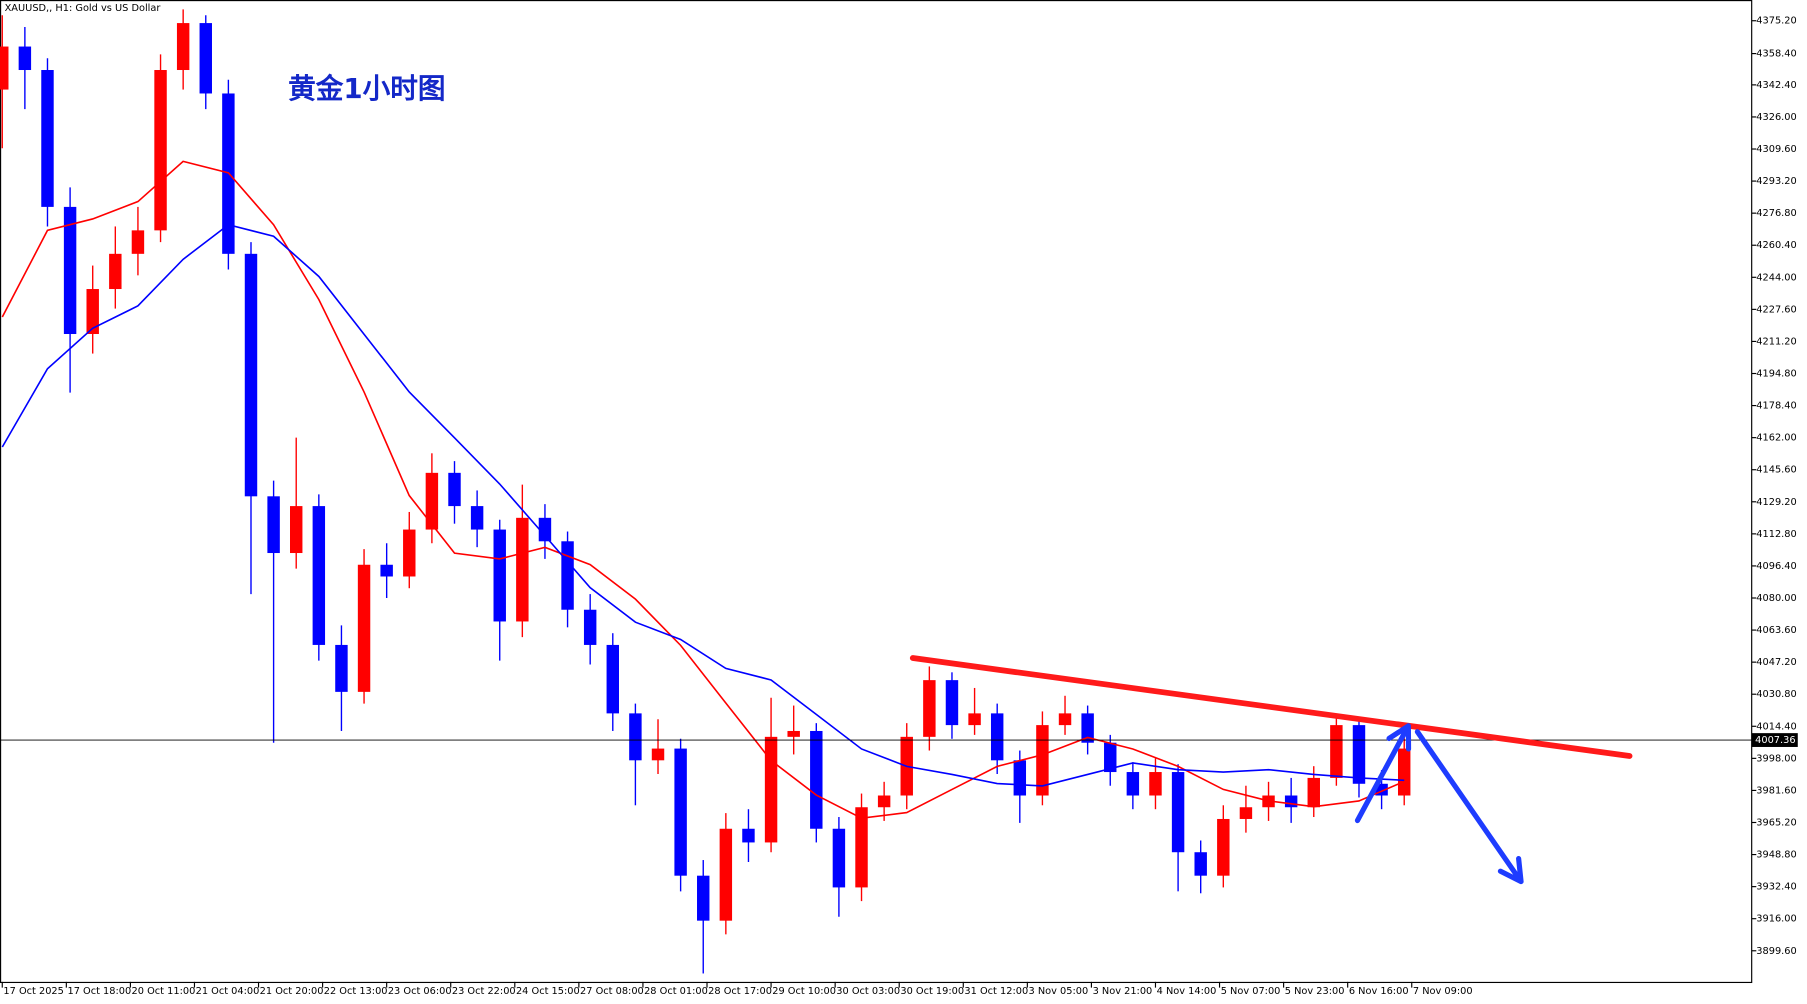 The width and height of the screenshot is (1807, 1004). What do you see at coordinates (1776, 117) in the screenshot?
I see `y-tick-label: 4326.00` at bounding box center [1776, 117].